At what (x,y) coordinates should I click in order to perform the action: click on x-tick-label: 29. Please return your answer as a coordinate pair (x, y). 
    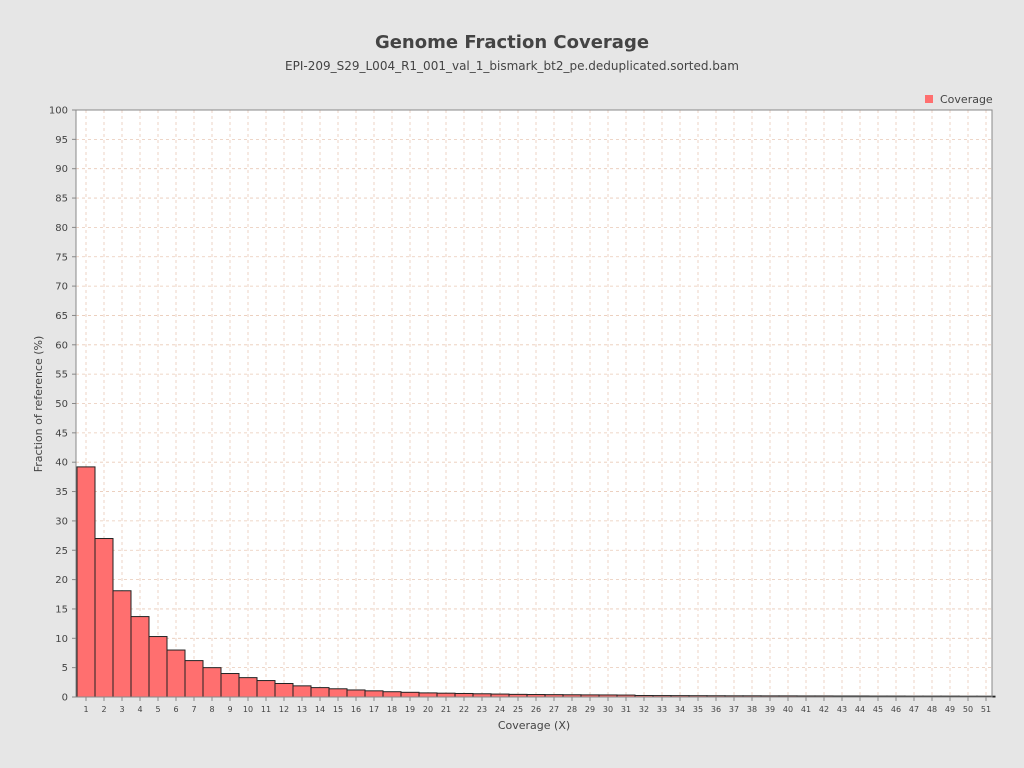
    Looking at the image, I should click on (590, 709).